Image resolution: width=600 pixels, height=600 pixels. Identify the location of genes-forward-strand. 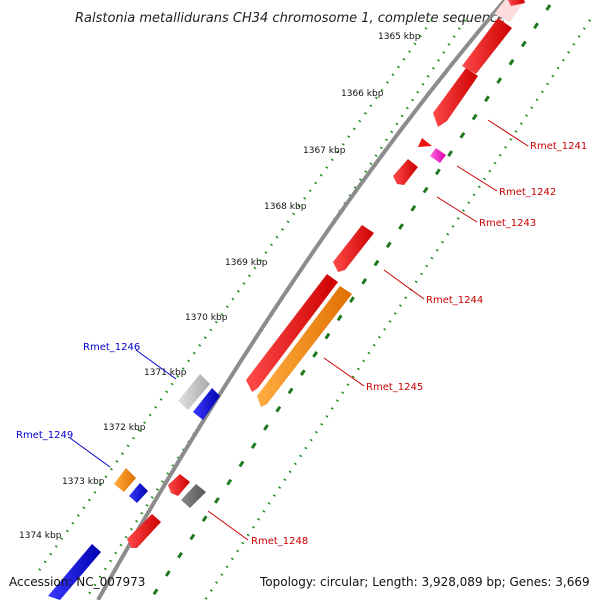
(134, 487).